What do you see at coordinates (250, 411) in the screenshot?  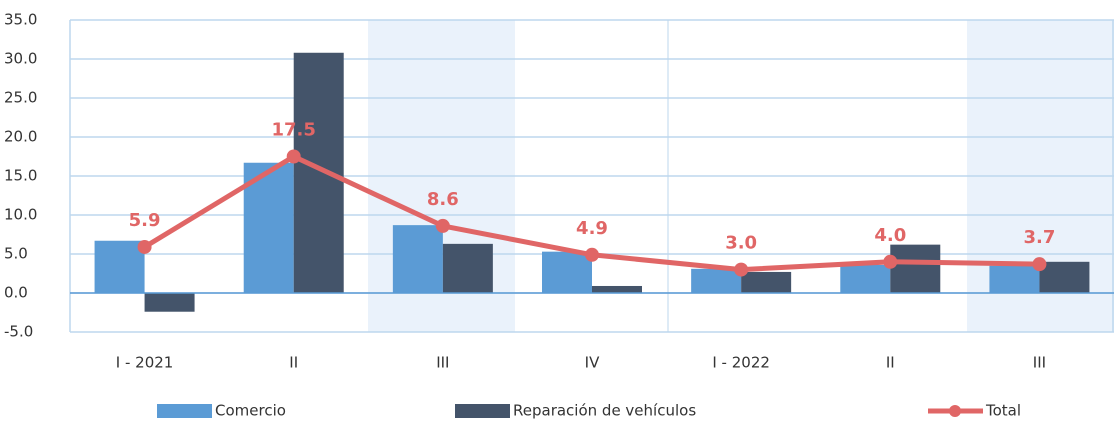 I see `legend-label: Comercio` at bounding box center [250, 411].